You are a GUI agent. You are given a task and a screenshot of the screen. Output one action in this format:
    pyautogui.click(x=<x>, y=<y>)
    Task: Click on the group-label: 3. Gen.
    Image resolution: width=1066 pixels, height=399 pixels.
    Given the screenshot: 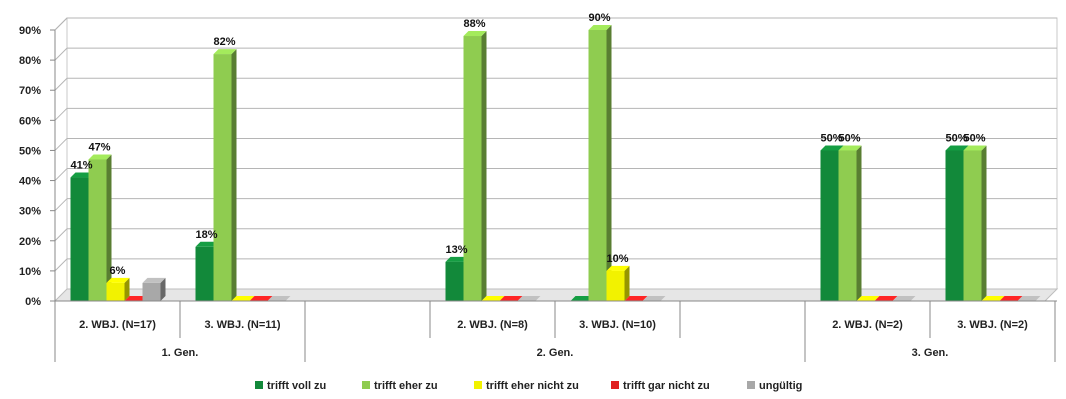 What is the action you would take?
    pyautogui.click(x=930, y=353)
    